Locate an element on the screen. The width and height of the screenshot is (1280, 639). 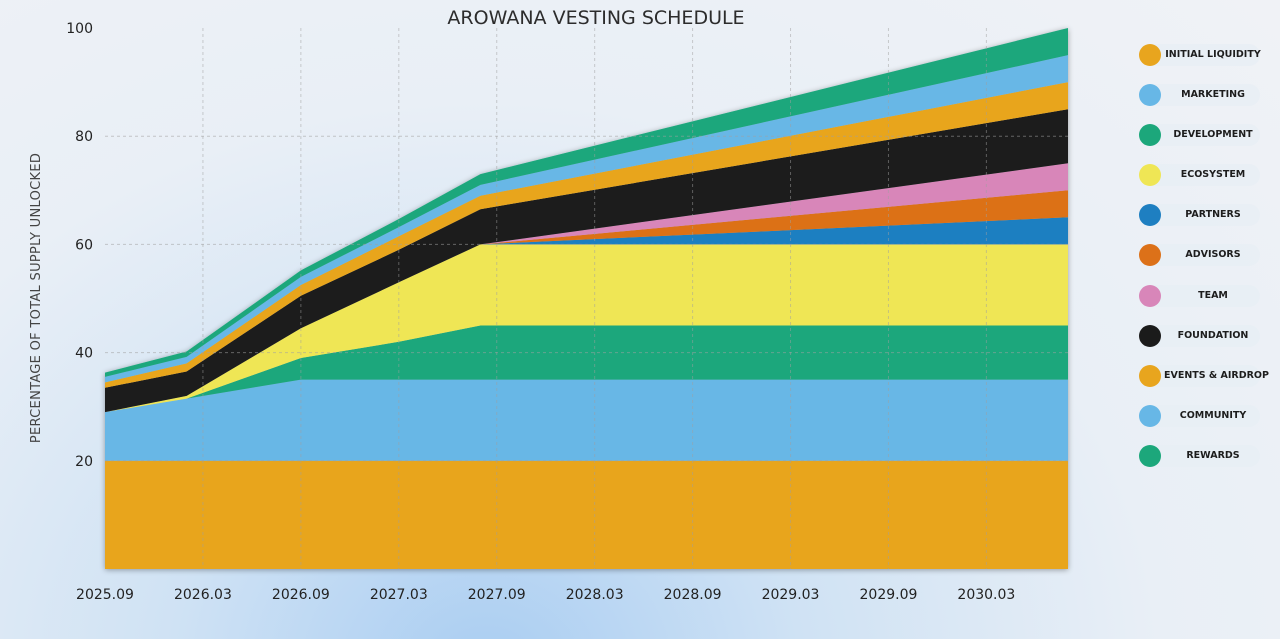
legend-label: ECOSYSTEM is located at coordinates (1213, 175).